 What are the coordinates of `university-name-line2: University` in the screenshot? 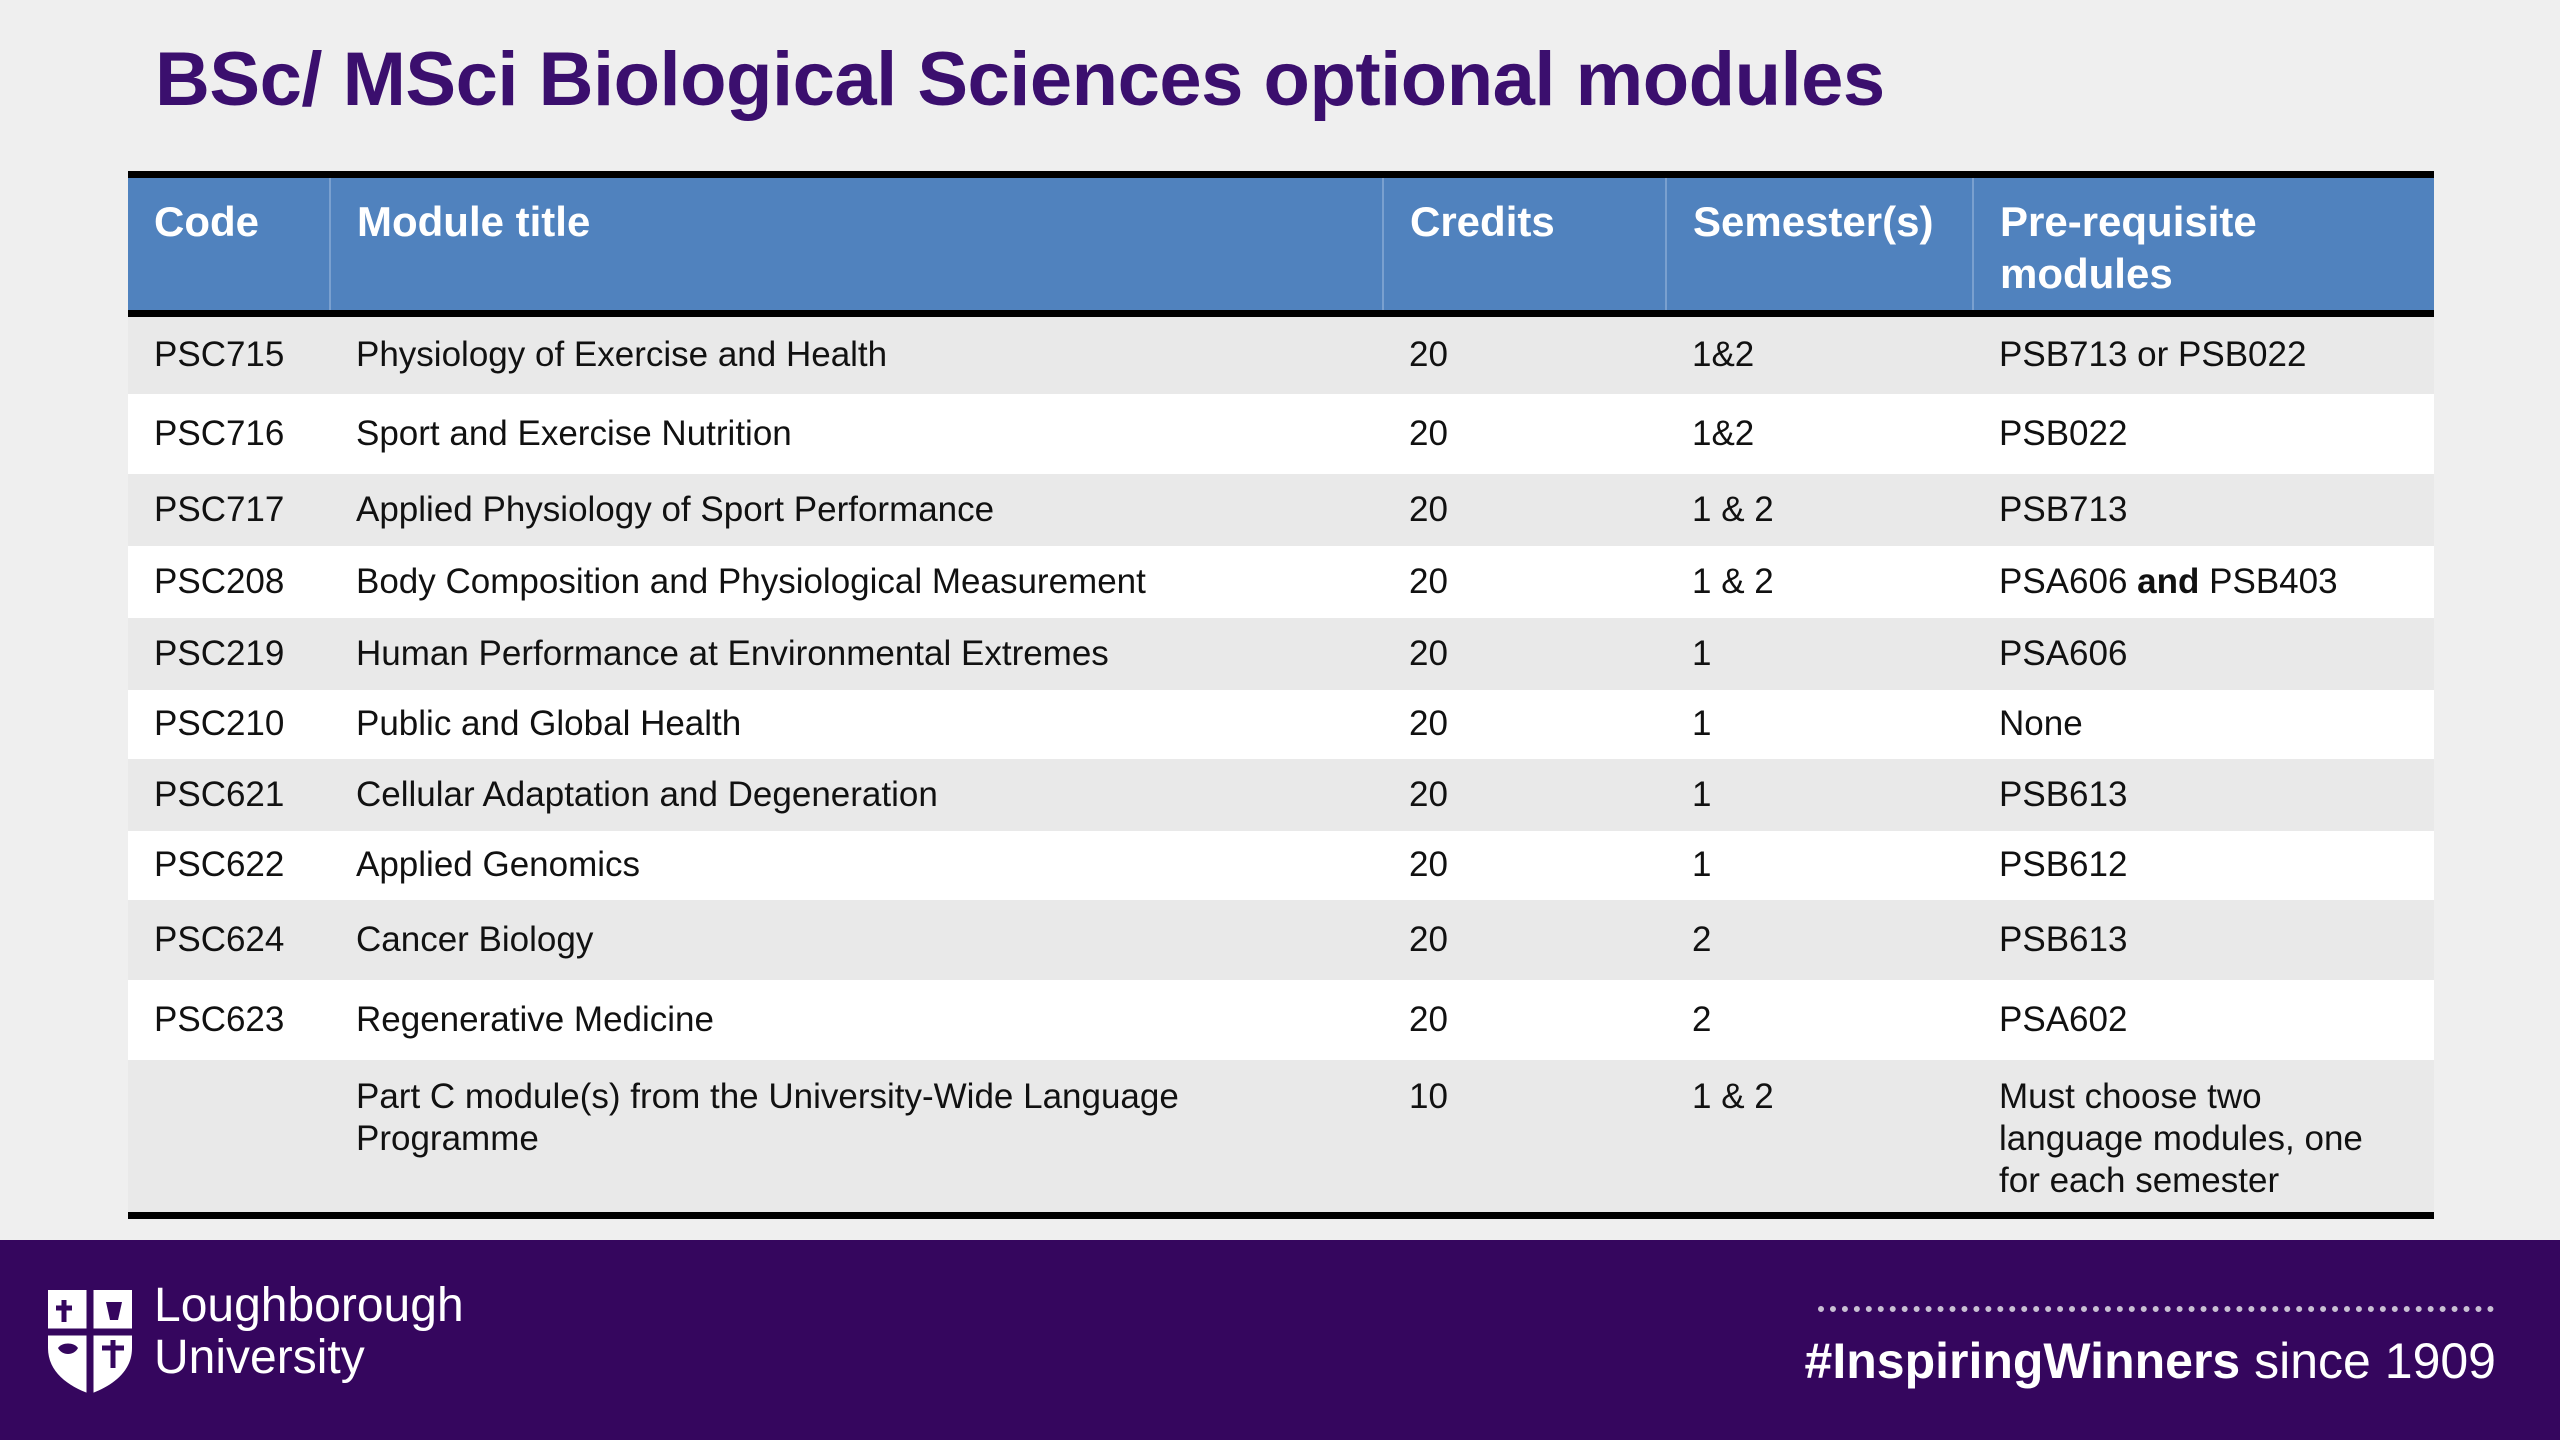 It's located at (259, 1357).